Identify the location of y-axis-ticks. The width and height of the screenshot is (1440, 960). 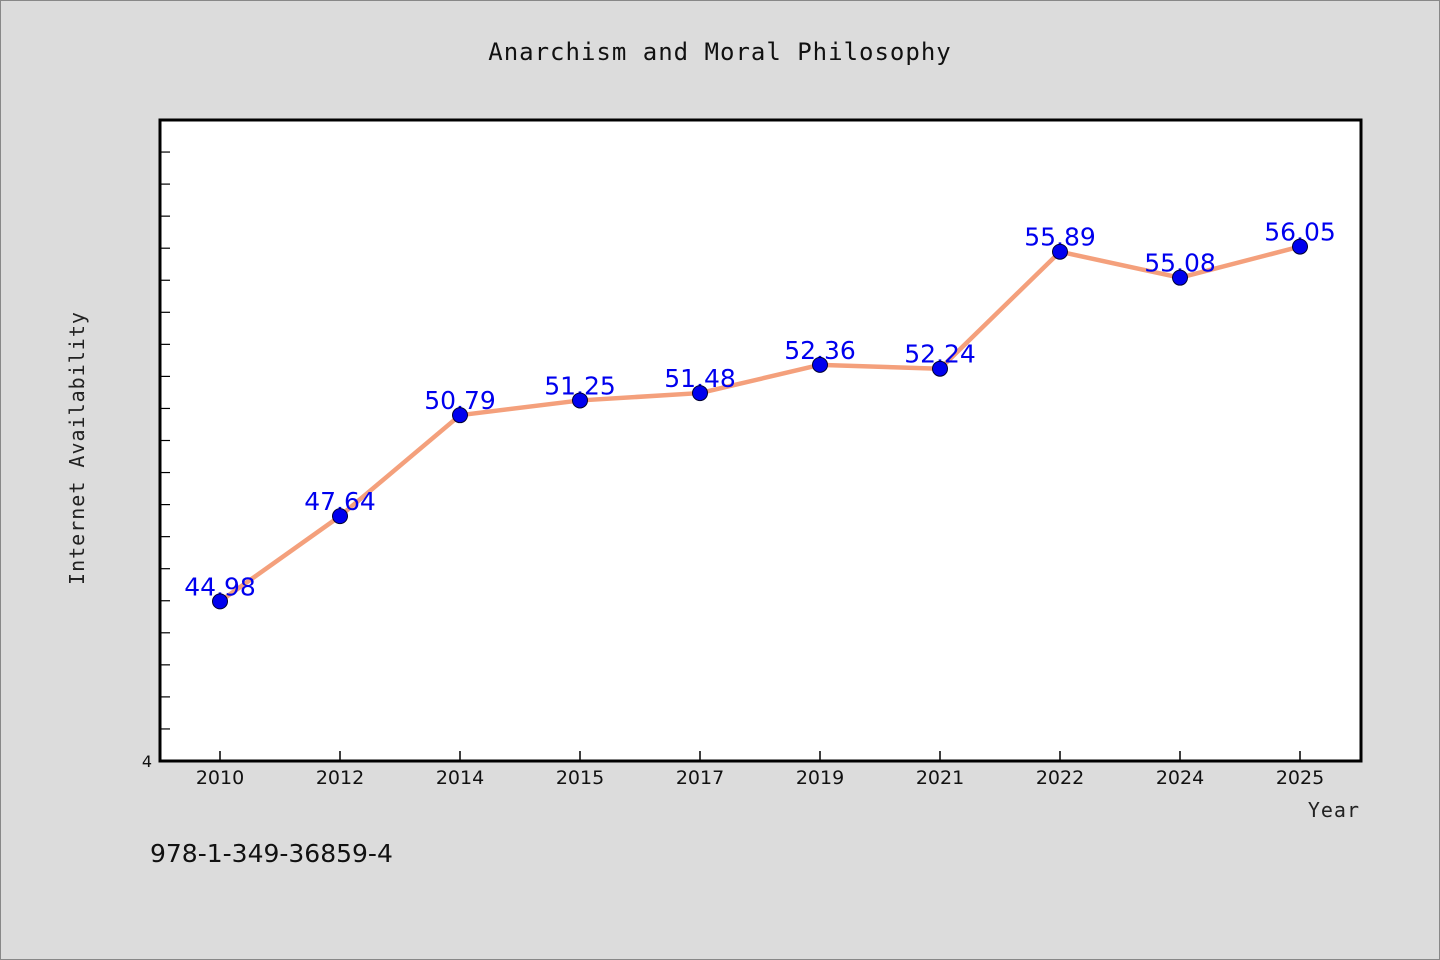
(165, 440).